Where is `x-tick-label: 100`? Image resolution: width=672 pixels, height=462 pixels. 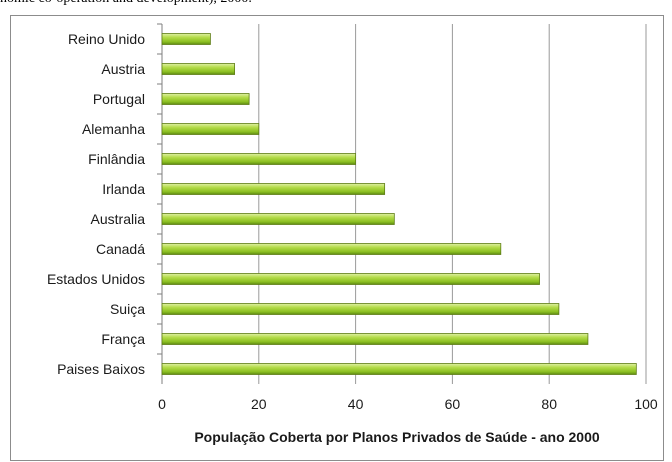
x-tick-label: 100 is located at coordinates (646, 404).